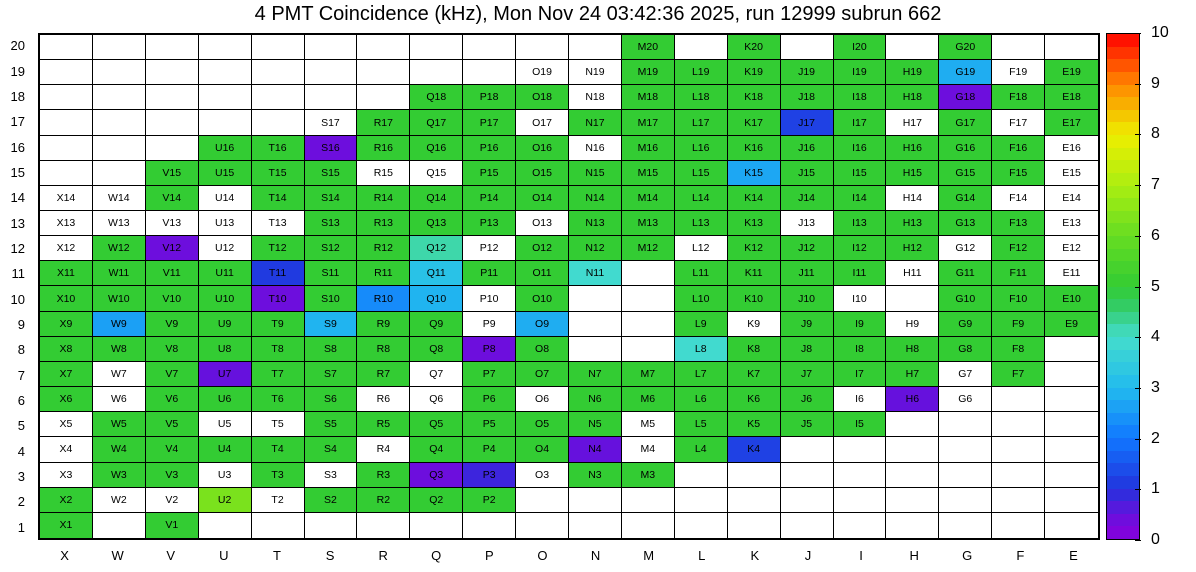  Describe the element at coordinates (808, 555) in the screenshot. I see `x-tick-label: J` at that location.